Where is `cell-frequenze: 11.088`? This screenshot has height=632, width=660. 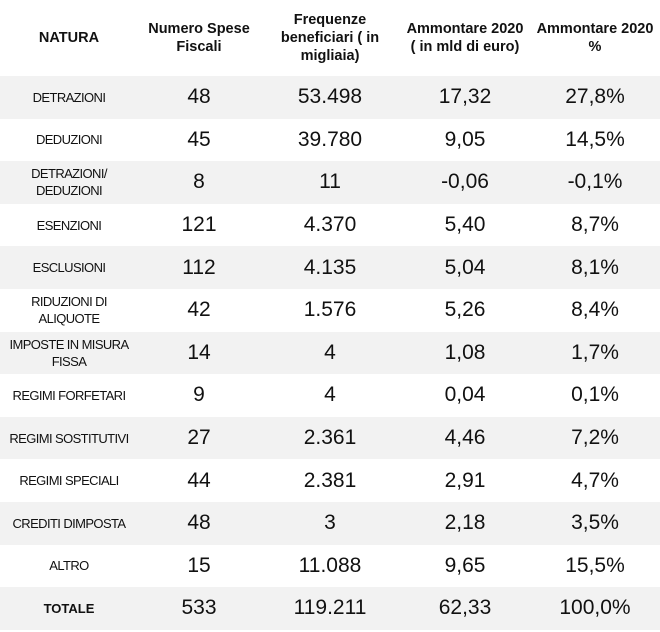
cell-frequenze: 11.088 is located at coordinates (330, 565).